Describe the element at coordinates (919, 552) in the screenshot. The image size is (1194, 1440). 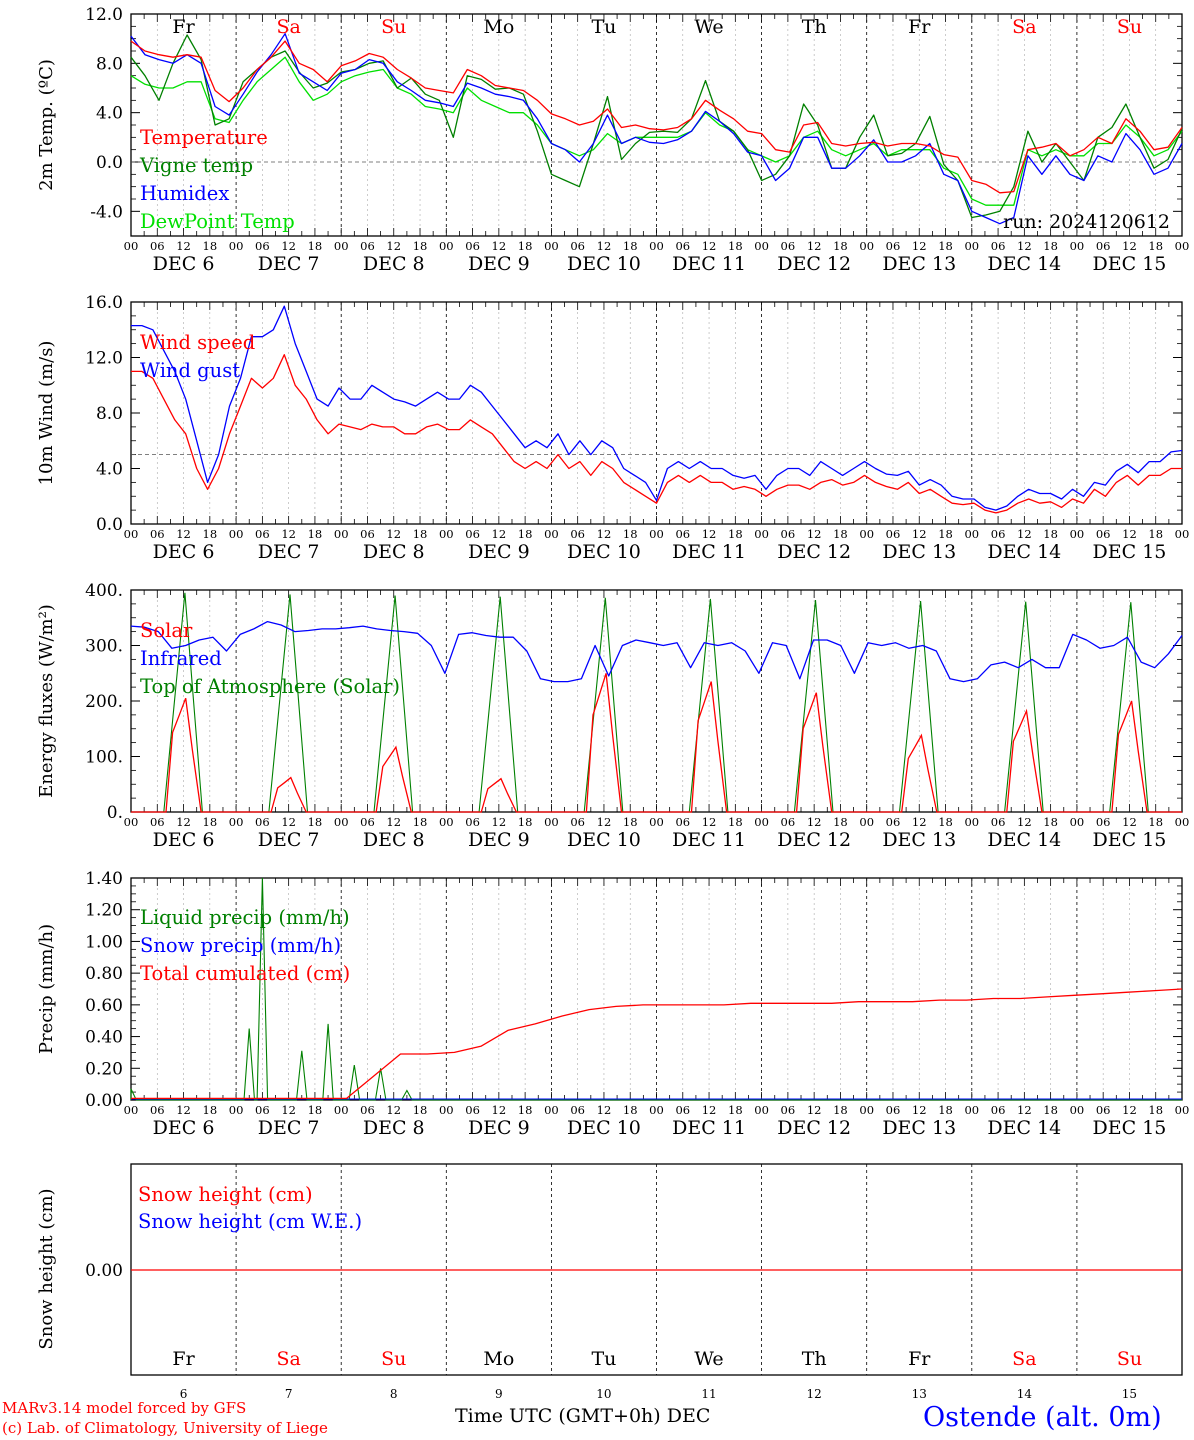
I see `date-label: DEC 13` at that location.